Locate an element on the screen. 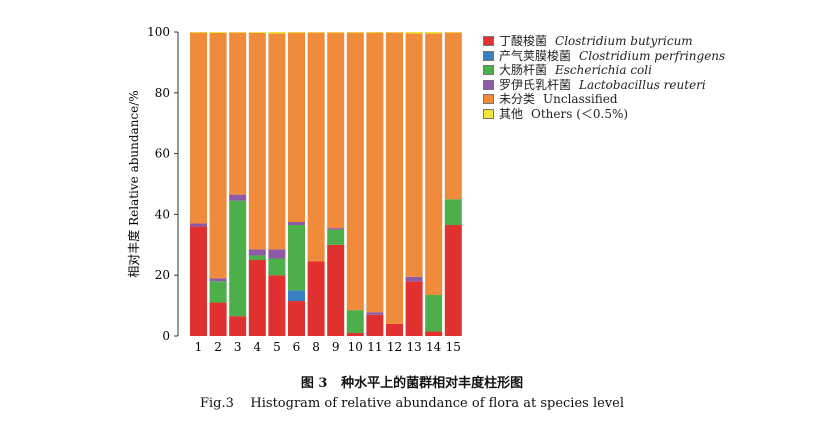 The width and height of the screenshot is (824, 427). caption-cn-label: 图 3 is located at coordinates (314, 383).